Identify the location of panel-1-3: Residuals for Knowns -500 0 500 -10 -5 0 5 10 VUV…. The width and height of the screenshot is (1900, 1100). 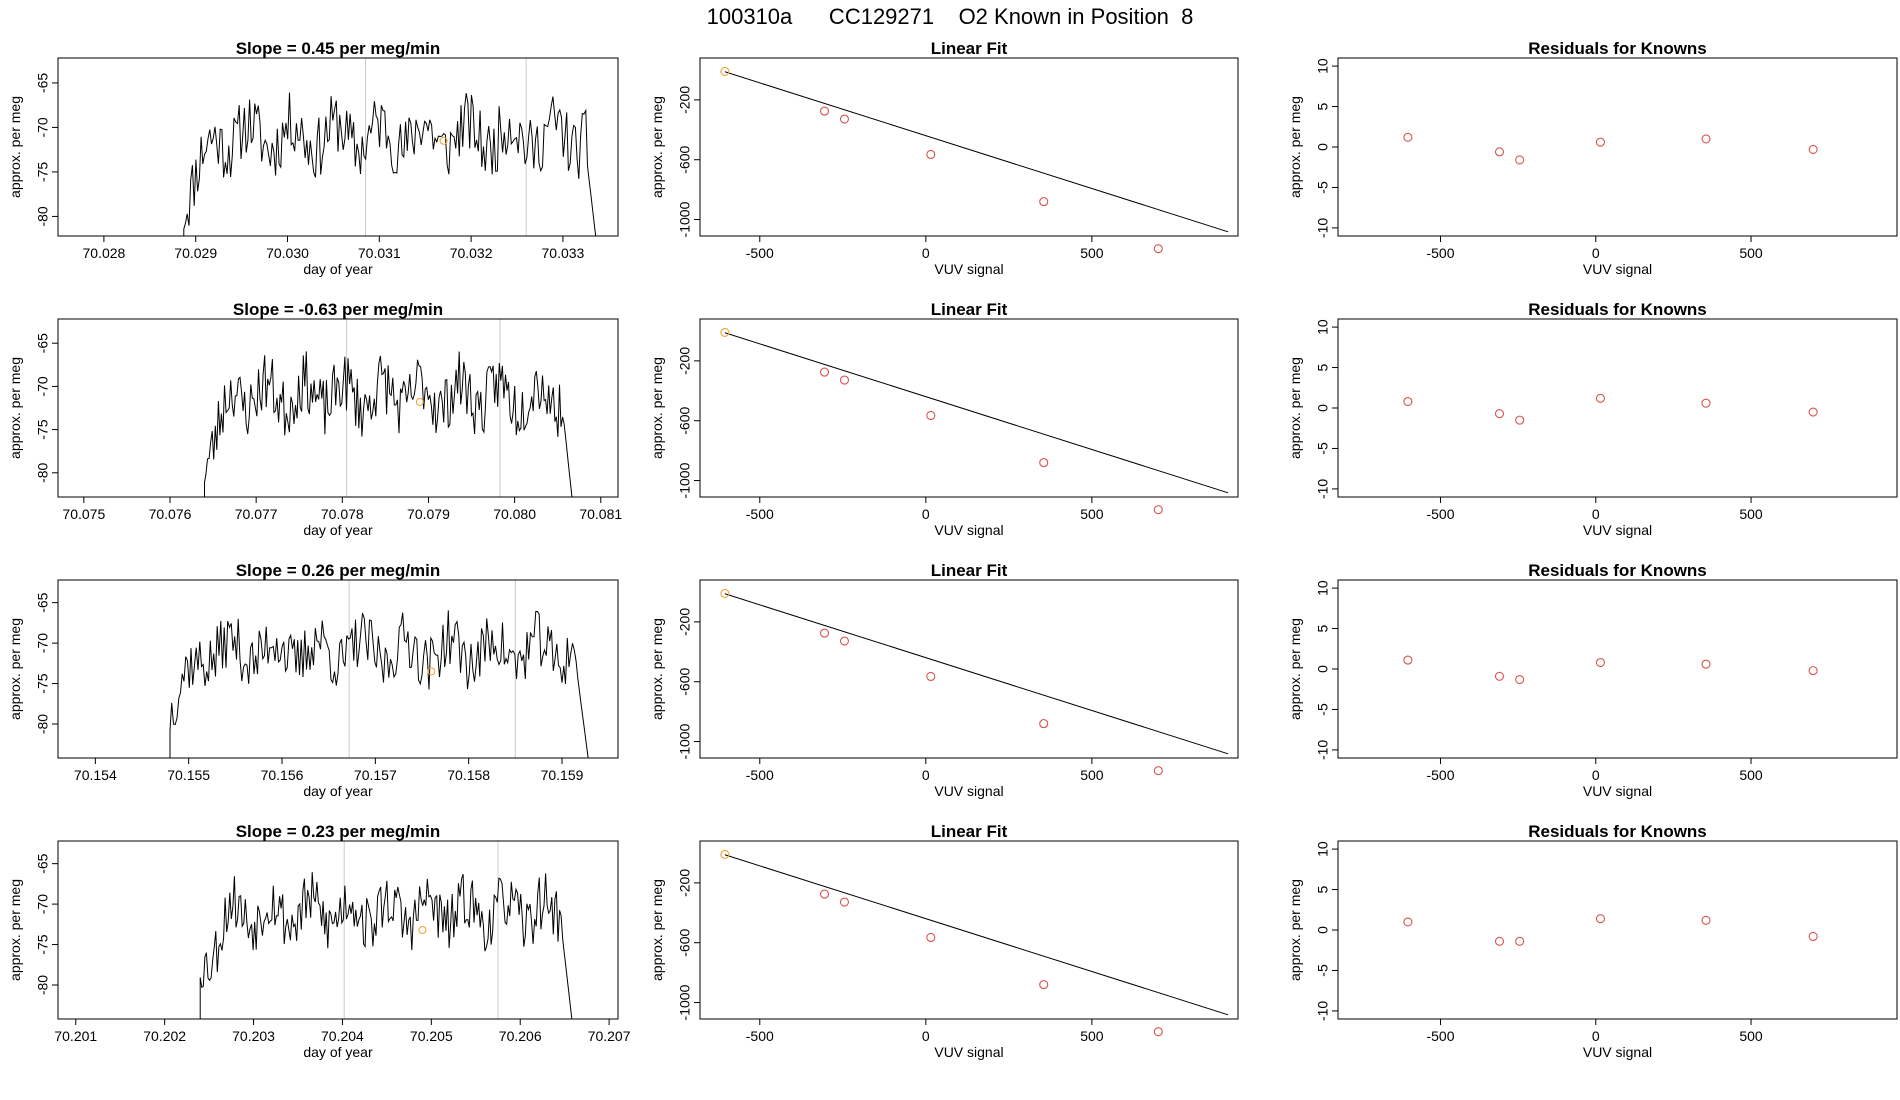
(1592, 158).